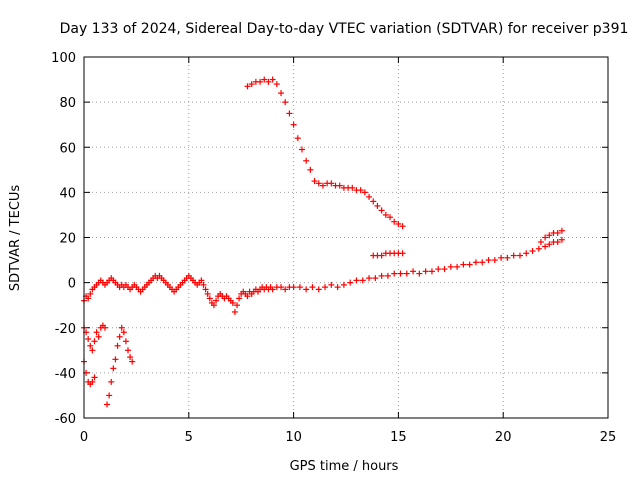  Describe the element at coordinates (293, 437) in the screenshot. I see `x-tick-label: 10` at that location.